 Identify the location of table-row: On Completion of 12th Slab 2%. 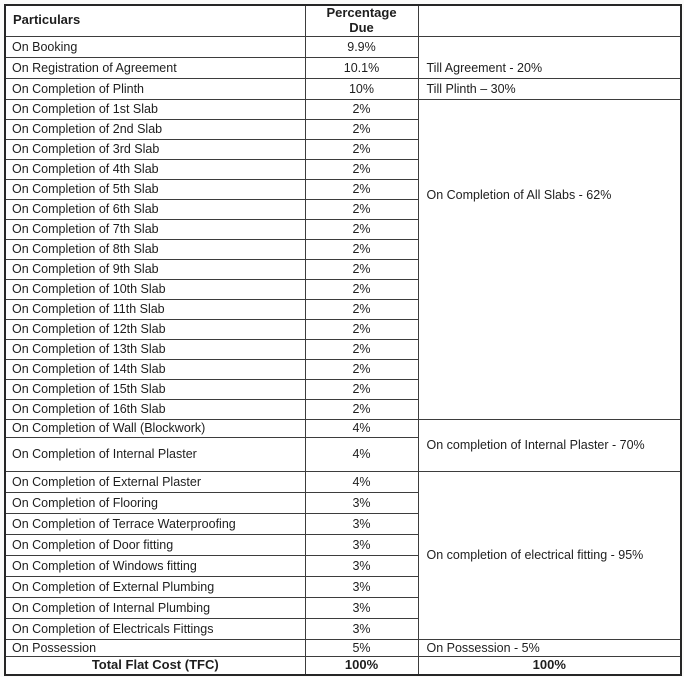
(342, 329).